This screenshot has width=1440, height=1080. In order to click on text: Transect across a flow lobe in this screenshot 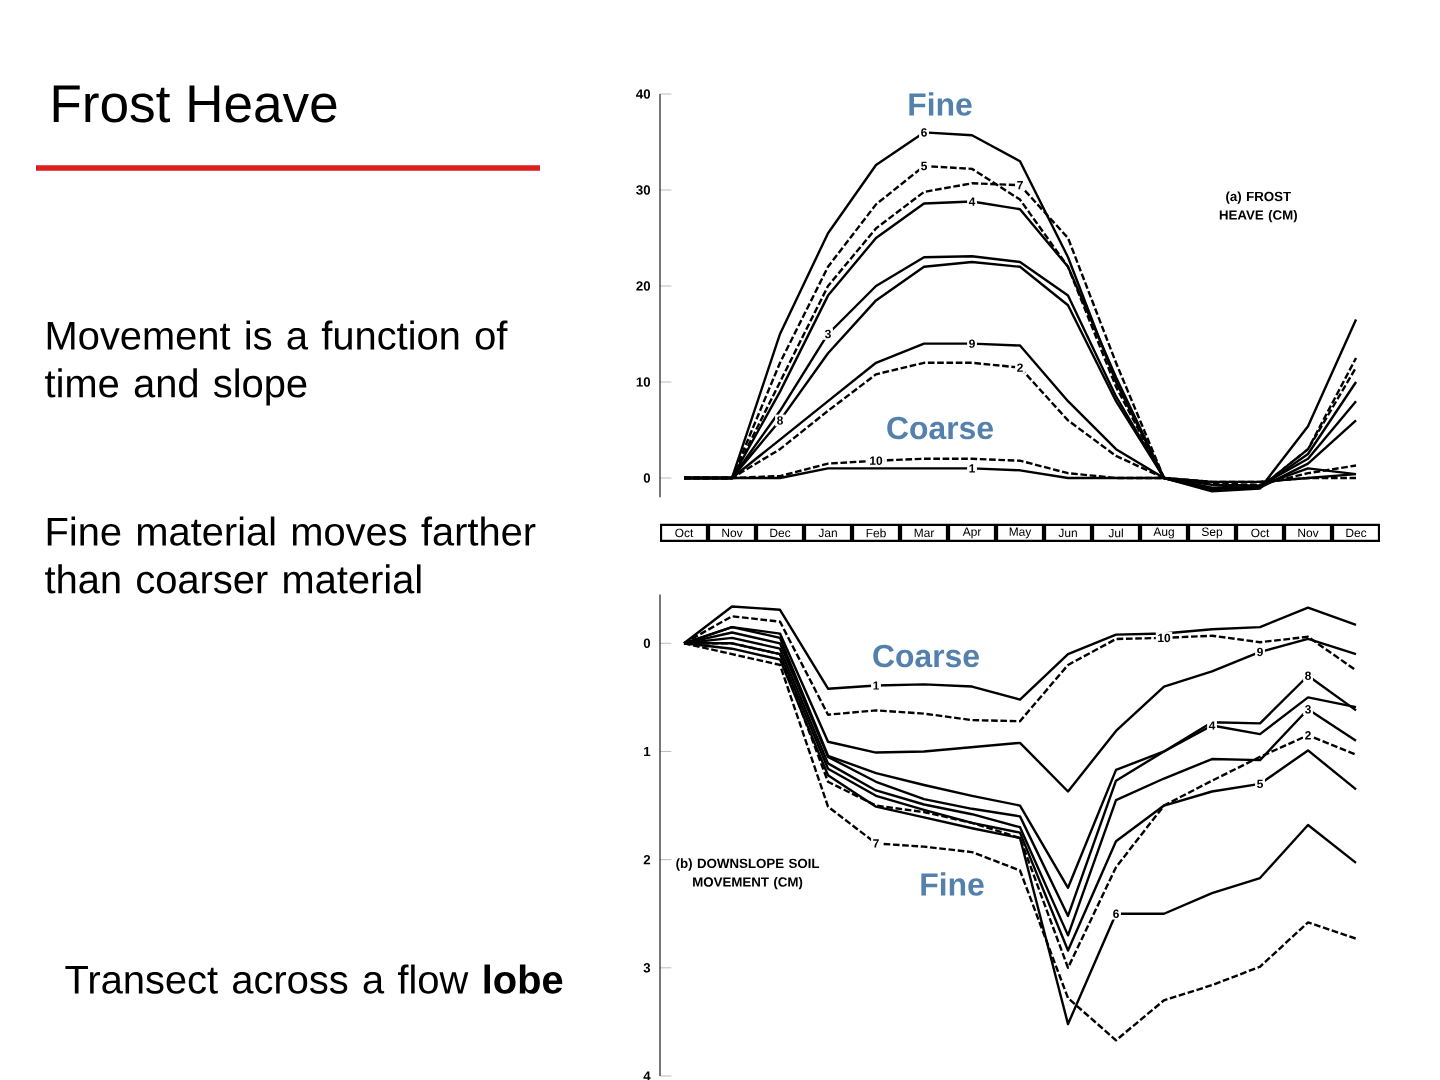, I will do `click(314, 979)`.